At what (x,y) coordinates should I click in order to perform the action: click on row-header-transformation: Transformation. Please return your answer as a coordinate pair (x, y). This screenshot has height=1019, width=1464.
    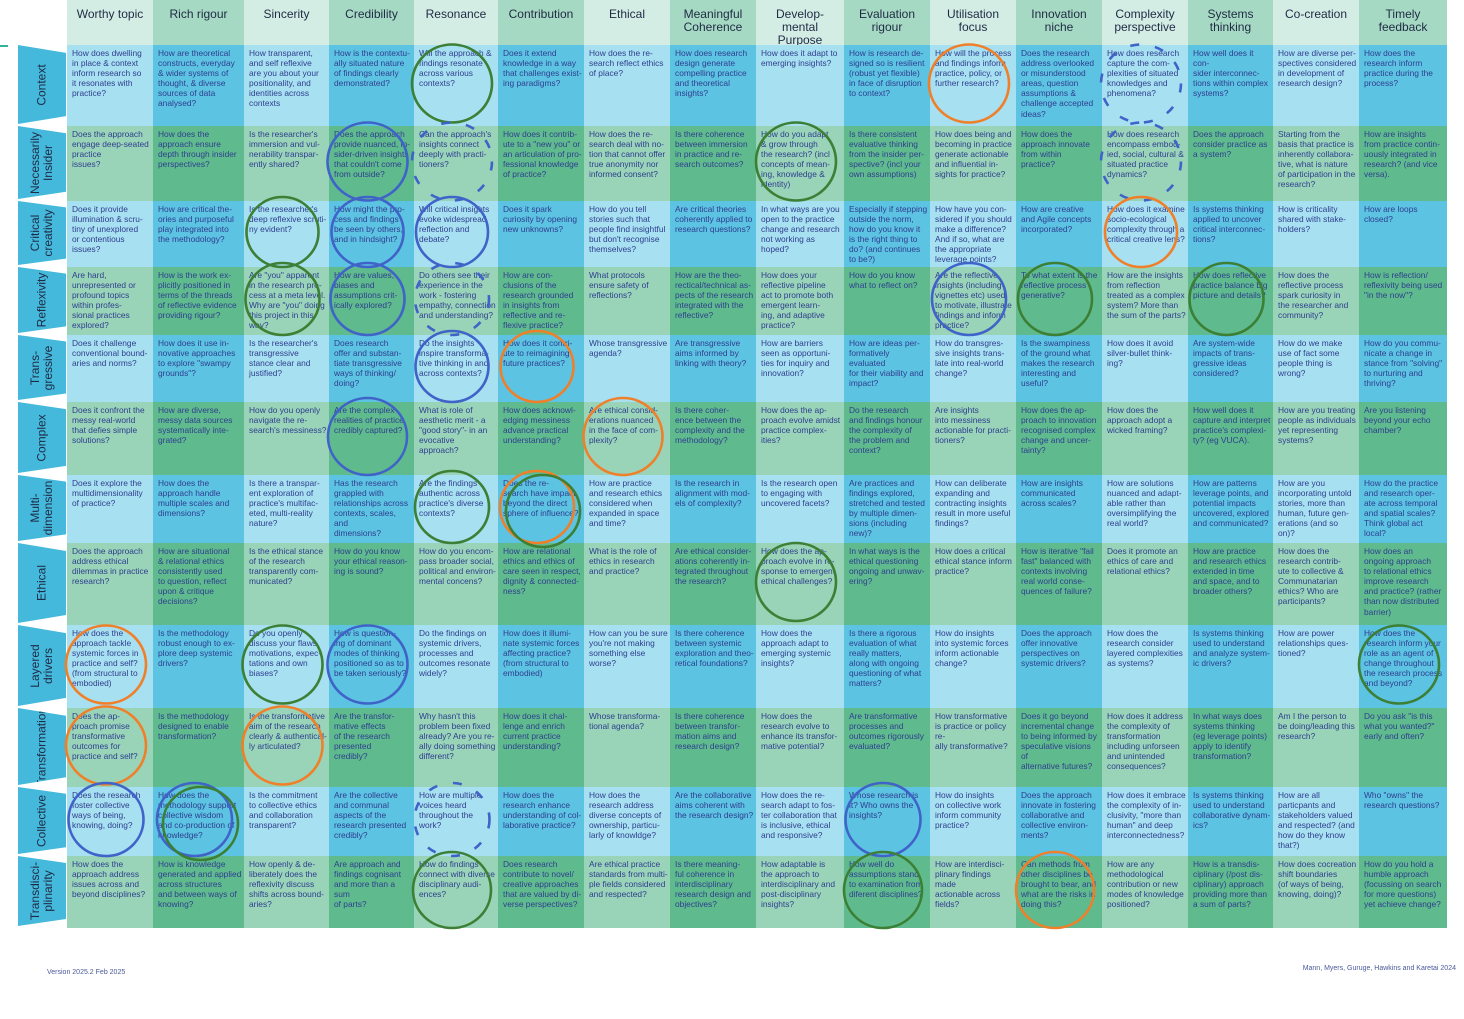
    Looking at the image, I should click on (42, 746).